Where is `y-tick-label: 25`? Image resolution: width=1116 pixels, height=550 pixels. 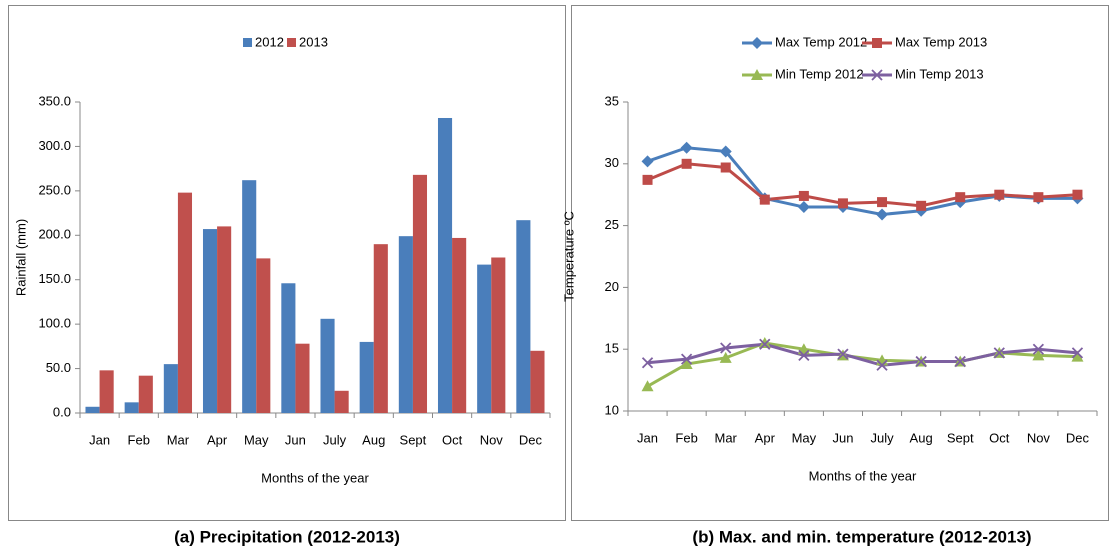
y-tick-label: 25 is located at coordinates (612, 224).